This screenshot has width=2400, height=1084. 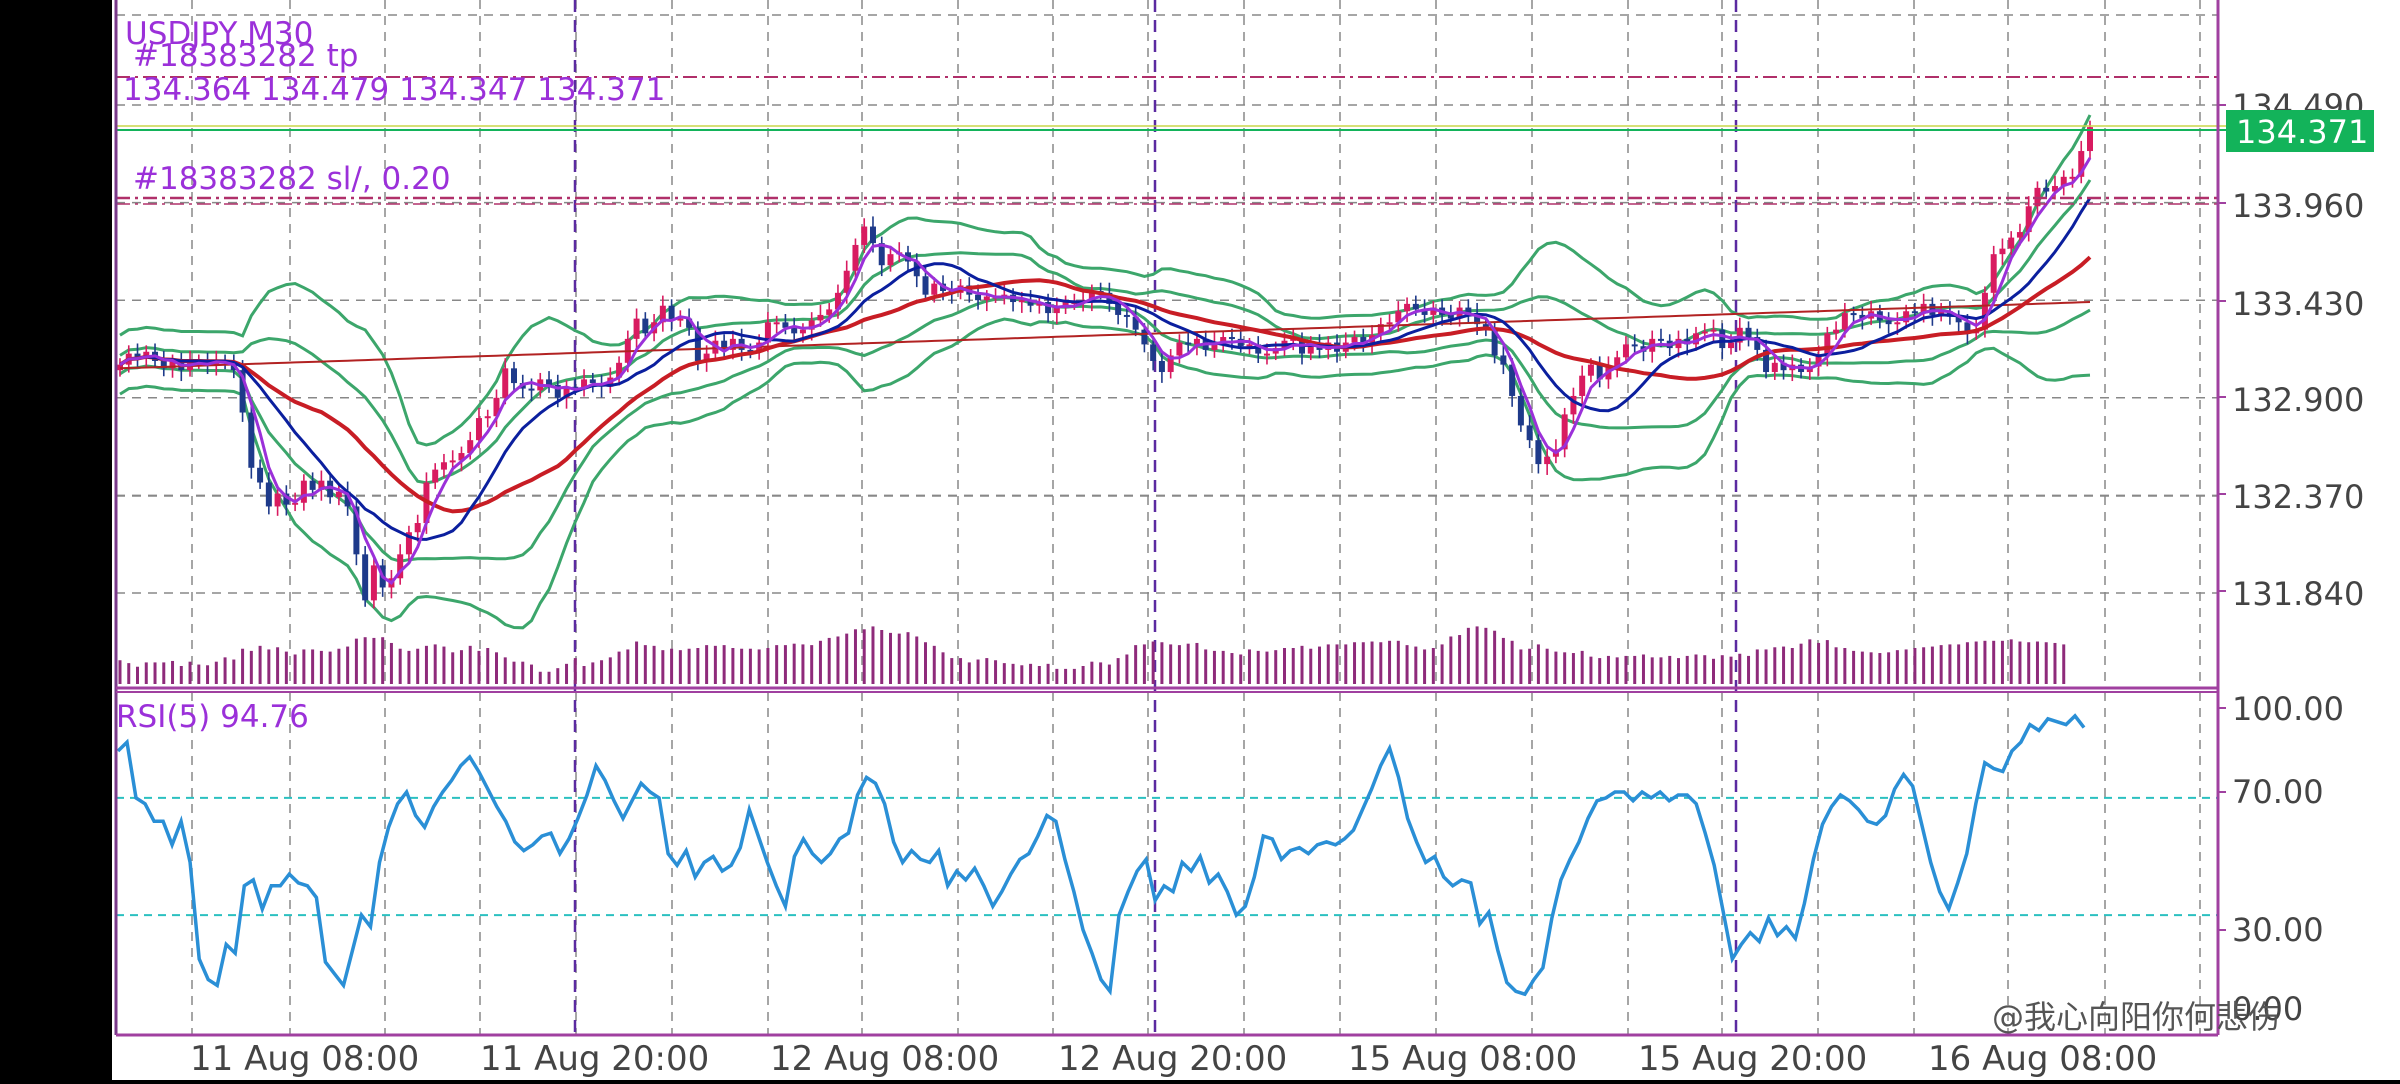 What do you see at coordinates (2288, 859) in the screenshot?
I see `rsi-axis: 100.00 70.00 30.00 0.00` at bounding box center [2288, 859].